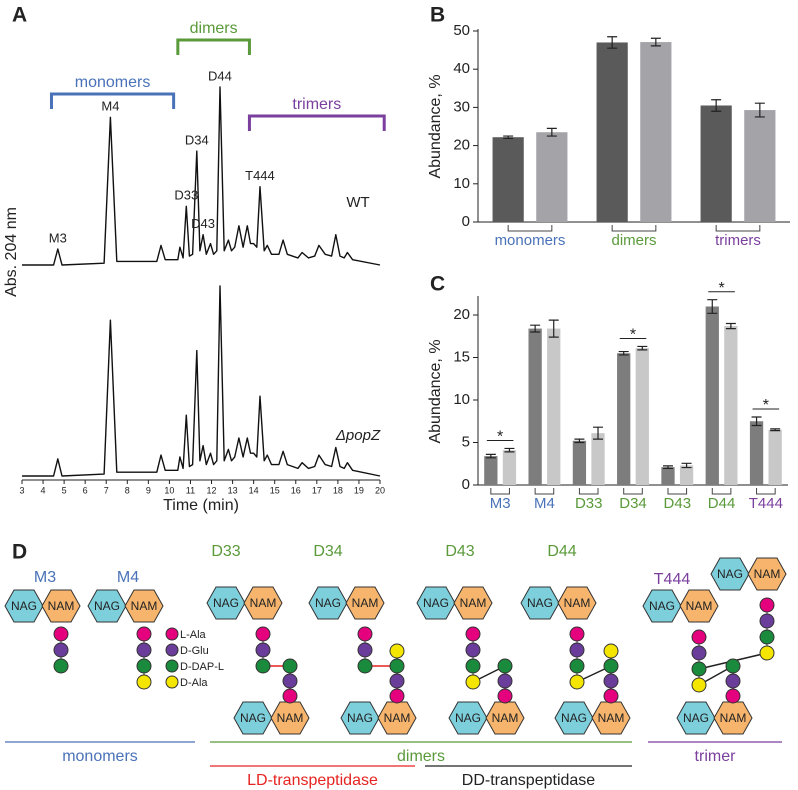  I want to click on structure-label: D43, so click(459, 551).